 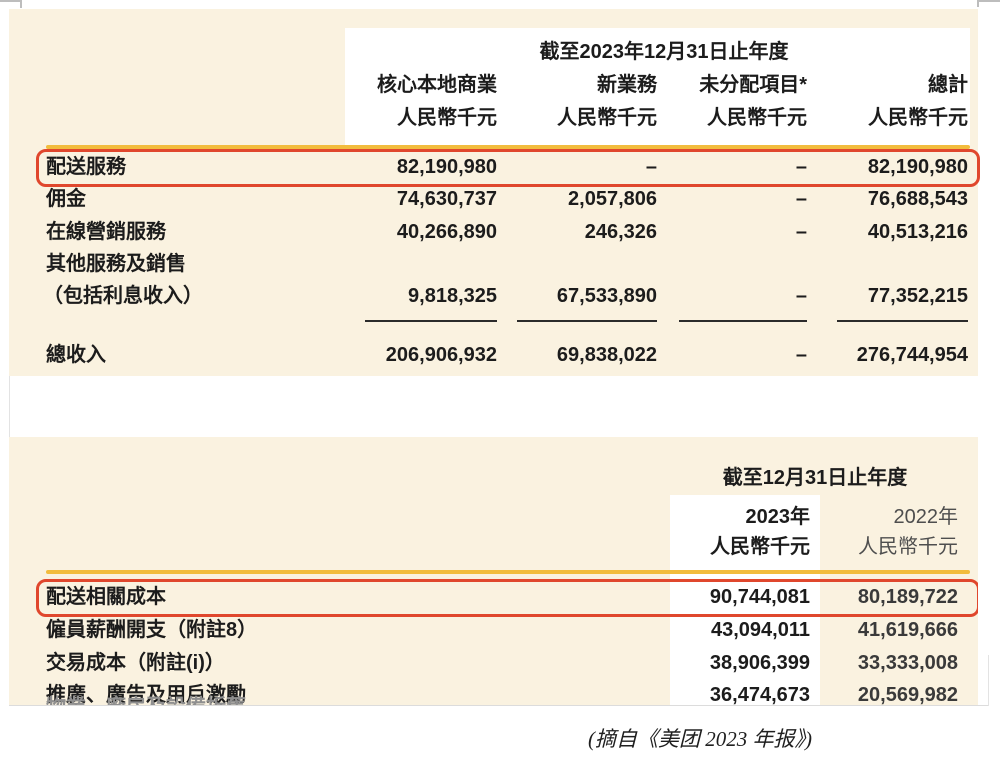 I want to click on cell: 36,474,673, so click(x=759, y=694).